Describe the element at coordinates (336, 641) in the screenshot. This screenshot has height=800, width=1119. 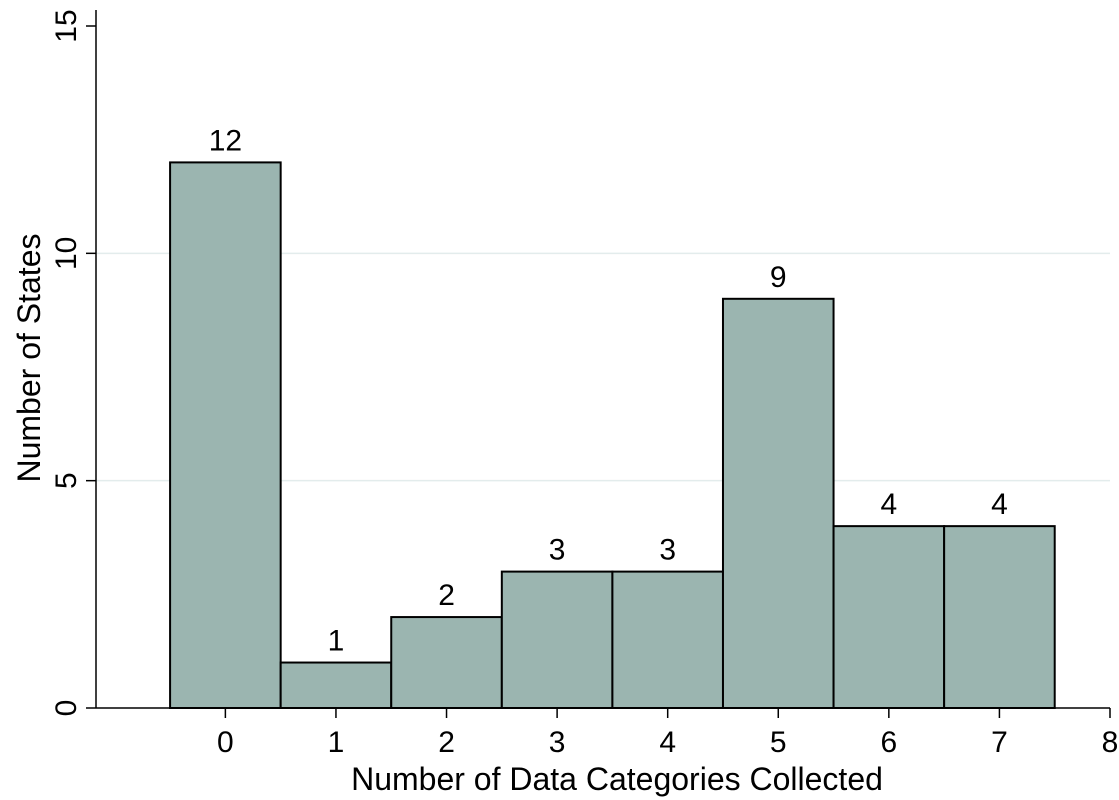
I see `data-label-1: 1` at that location.